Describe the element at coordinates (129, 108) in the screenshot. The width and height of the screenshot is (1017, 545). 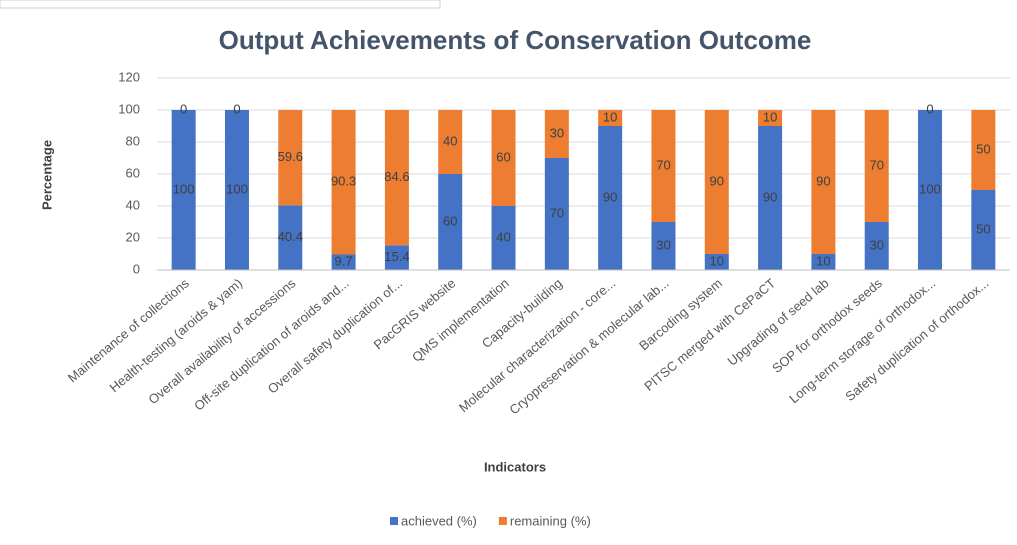
I see `y-tick-label: 100` at that location.